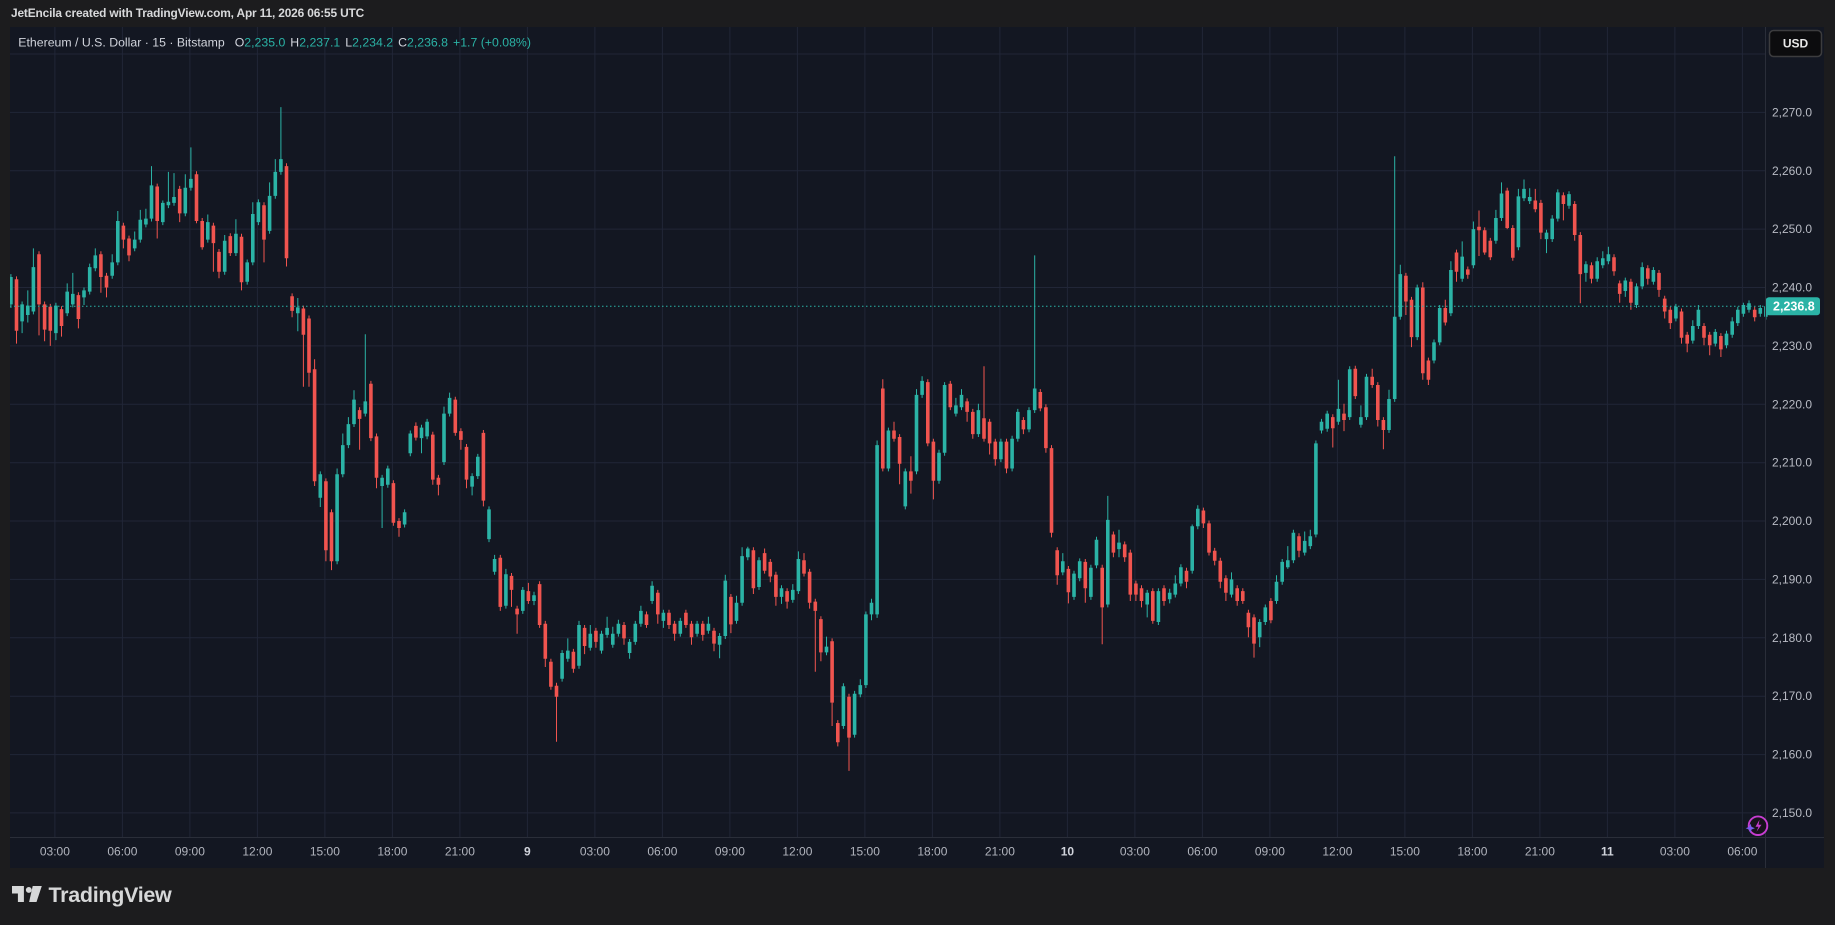 Image resolution: width=1835 pixels, height=925 pixels. Describe the element at coordinates (1792, 579) in the screenshot. I see `svg-text: 2,190.0` at that location.